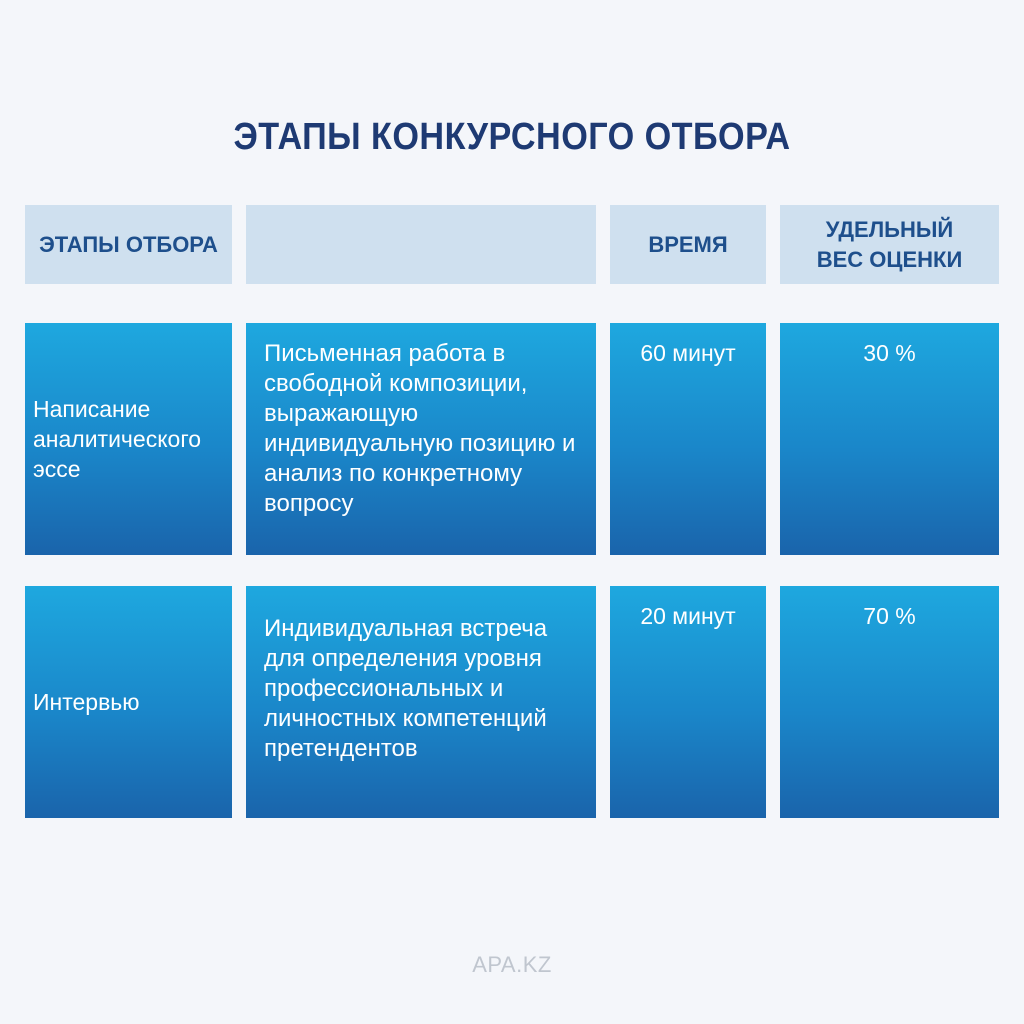  Describe the element at coordinates (512, 137) in the screenshot. I see `page-title: ЭТАПЫ КОНКУРСНОГО ОТБОРА` at that location.